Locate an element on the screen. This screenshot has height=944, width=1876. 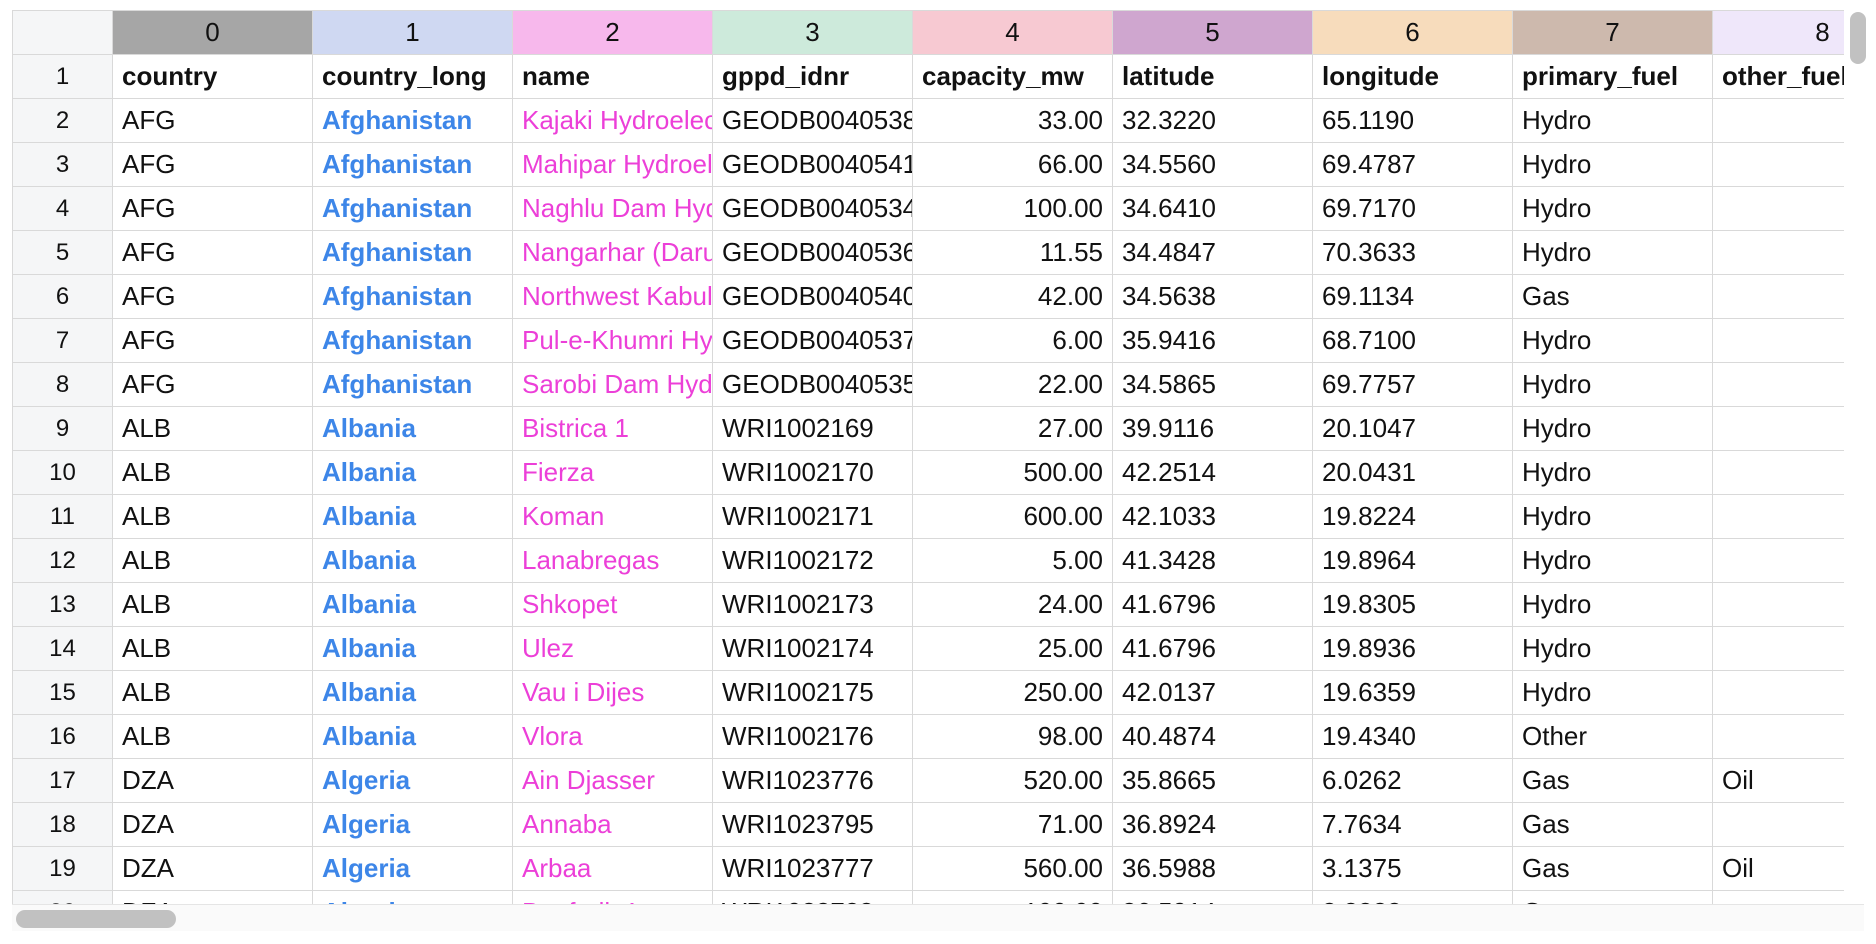
table-cell: GEODB0040534 is located at coordinates (812, 208).